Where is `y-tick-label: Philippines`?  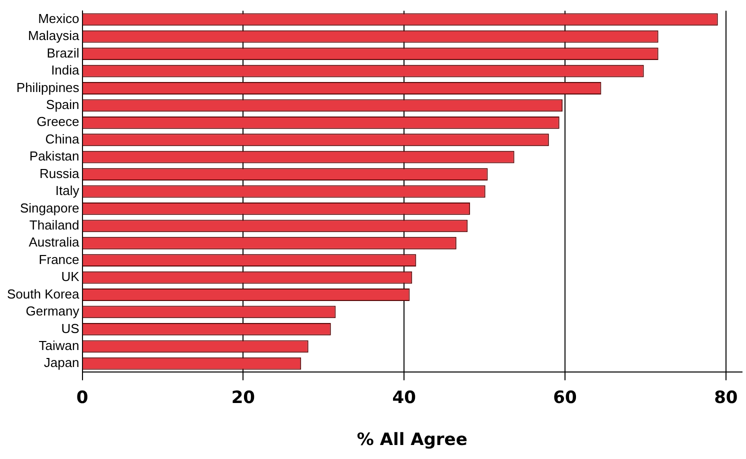
y-tick-label: Philippines is located at coordinates (48, 87).